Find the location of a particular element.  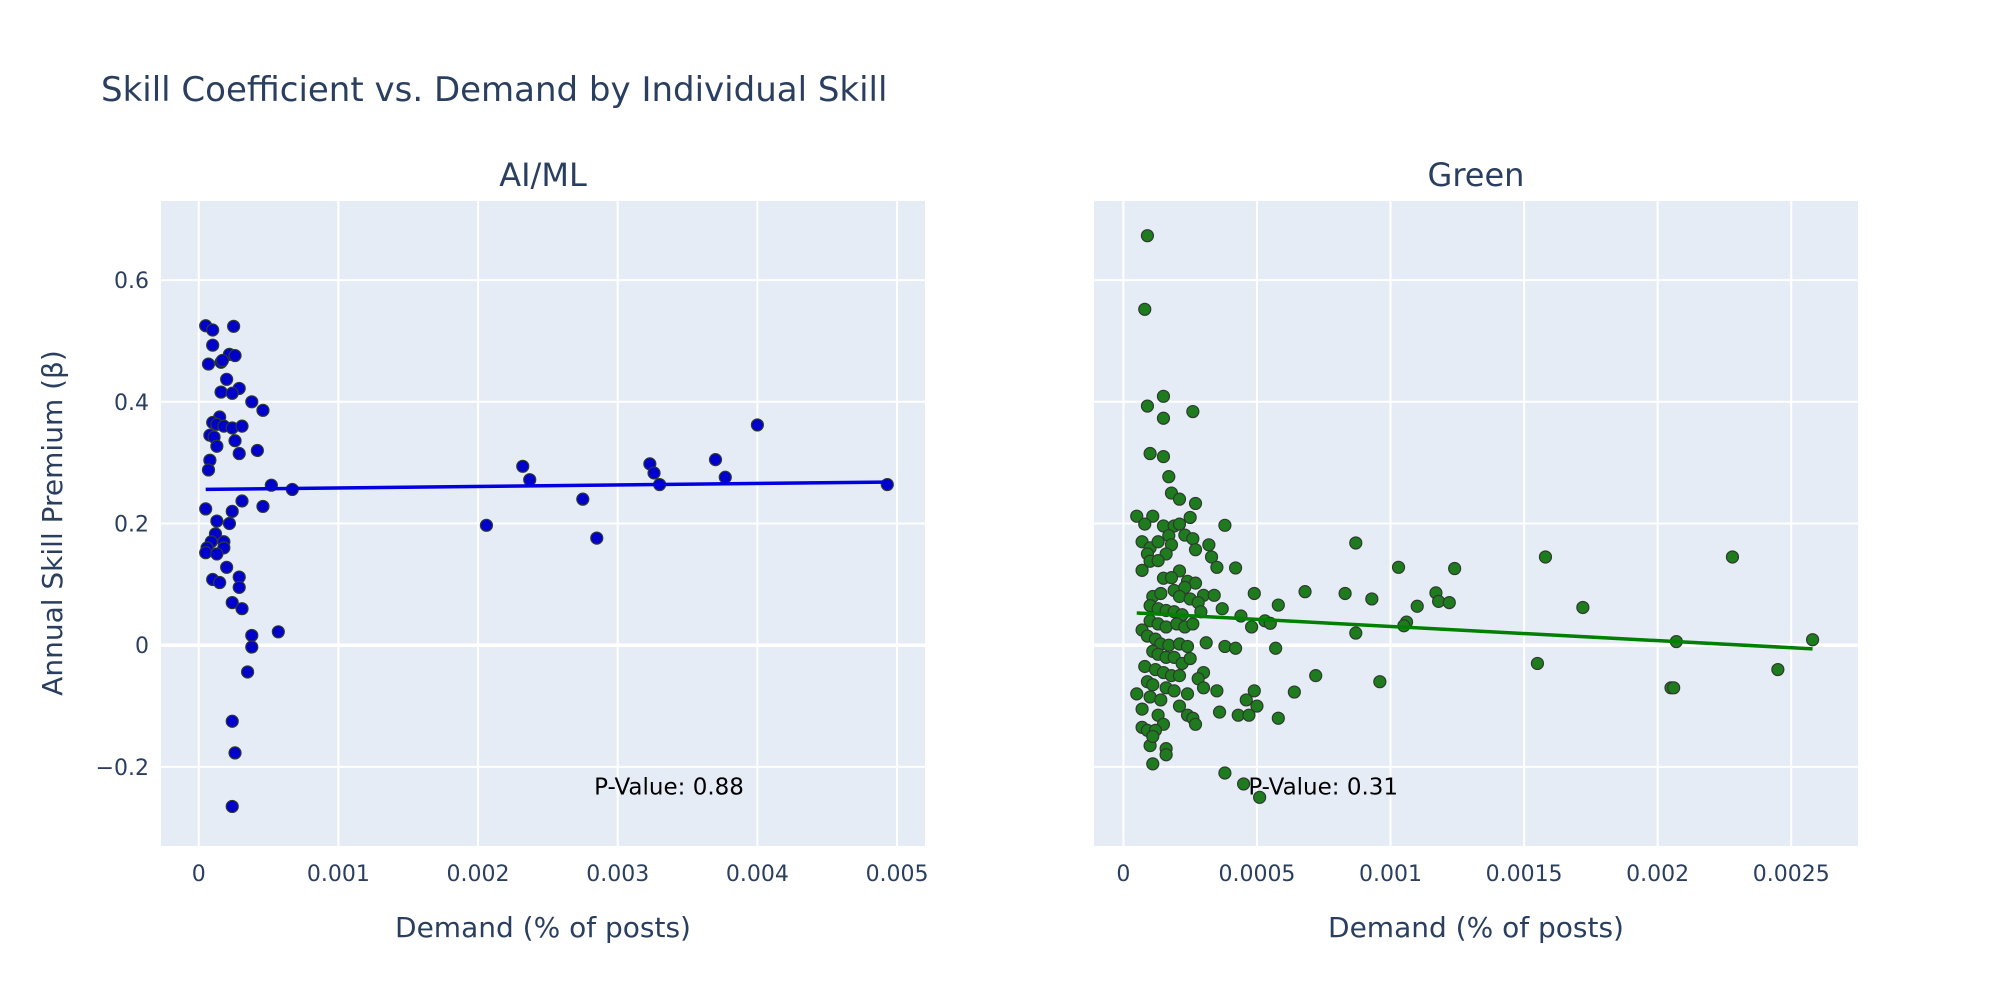

x-tick-label: 0.001 is located at coordinates (1390, 874).